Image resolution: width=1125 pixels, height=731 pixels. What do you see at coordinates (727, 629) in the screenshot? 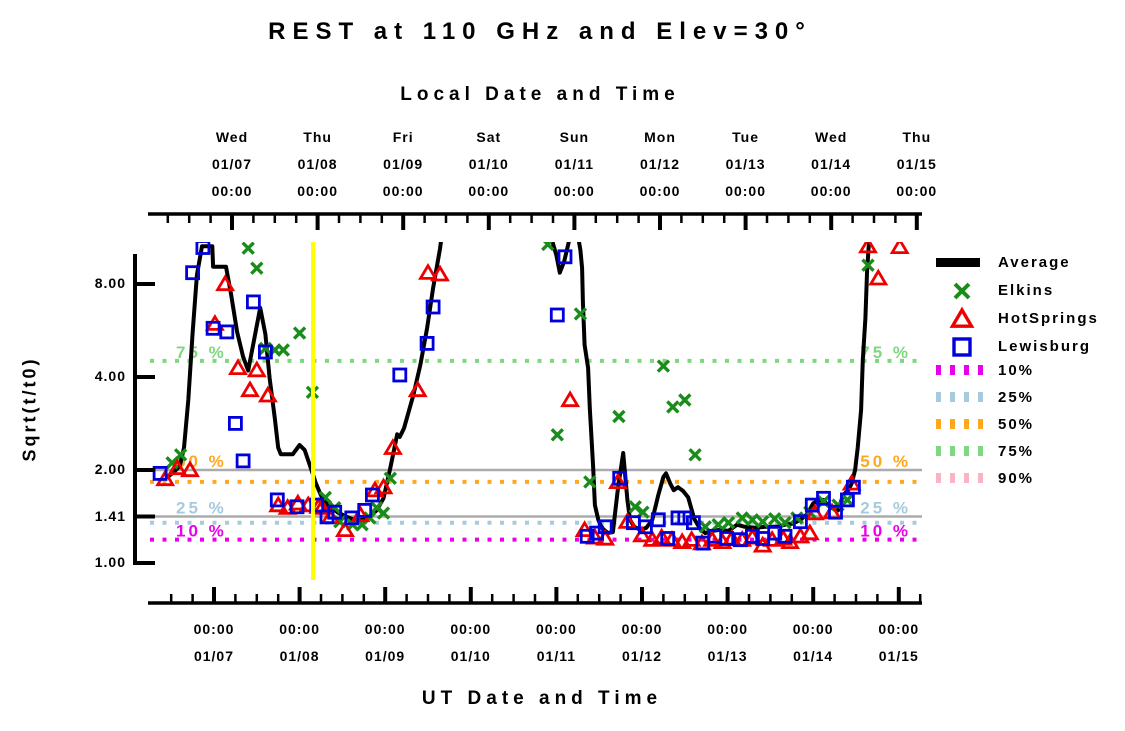
I see `bottom-time-label-6: 00:00` at bounding box center [727, 629].